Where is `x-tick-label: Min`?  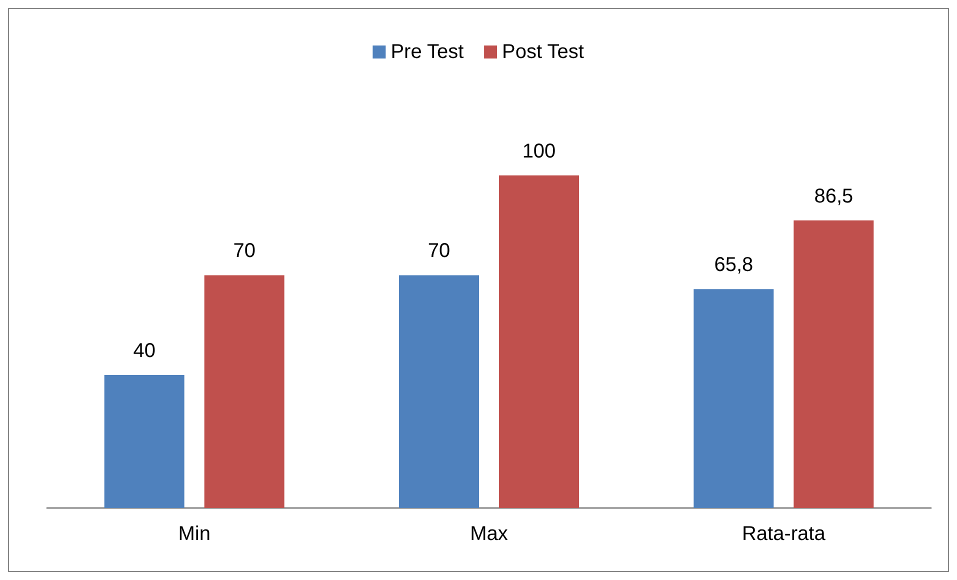
x-tick-label: Min is located at coordinates (194, 534).